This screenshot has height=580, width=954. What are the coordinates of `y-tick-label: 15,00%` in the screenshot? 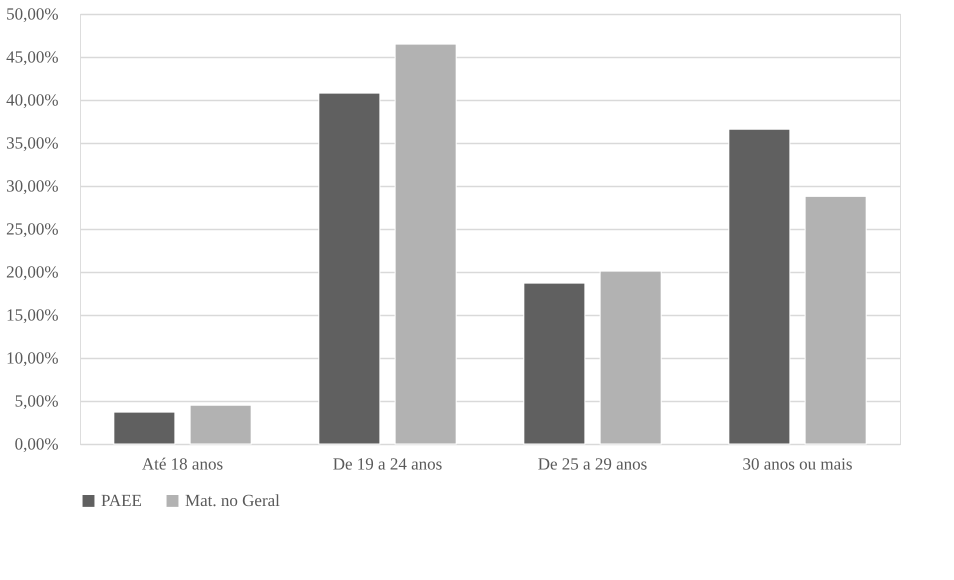 It's located at (32, 315).